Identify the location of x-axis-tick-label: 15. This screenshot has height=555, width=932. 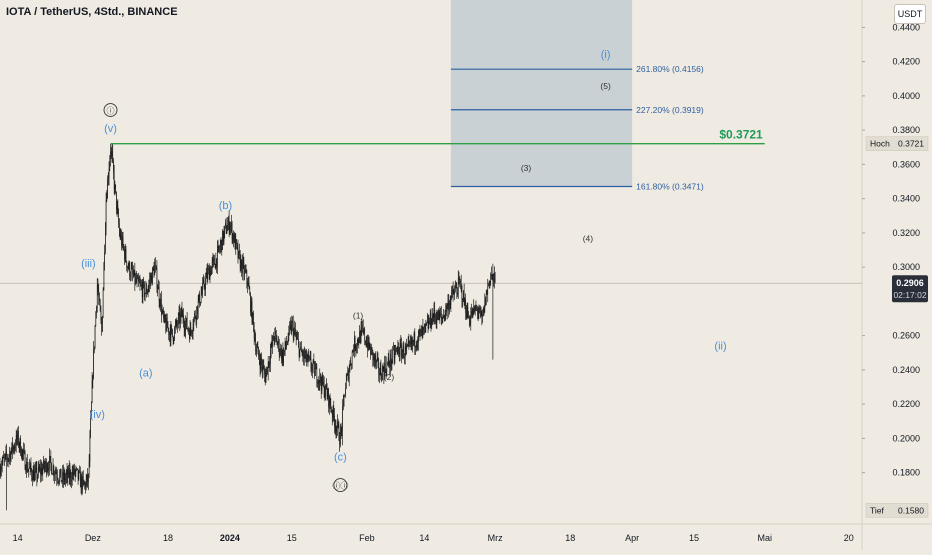
(694, 538).